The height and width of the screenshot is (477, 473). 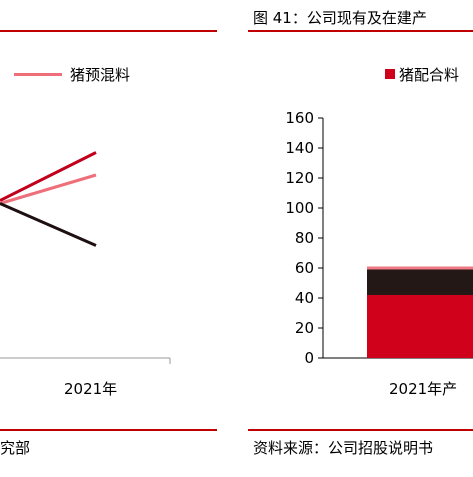 I want to click on right-bottom-rule, so click(x=360, y=430).